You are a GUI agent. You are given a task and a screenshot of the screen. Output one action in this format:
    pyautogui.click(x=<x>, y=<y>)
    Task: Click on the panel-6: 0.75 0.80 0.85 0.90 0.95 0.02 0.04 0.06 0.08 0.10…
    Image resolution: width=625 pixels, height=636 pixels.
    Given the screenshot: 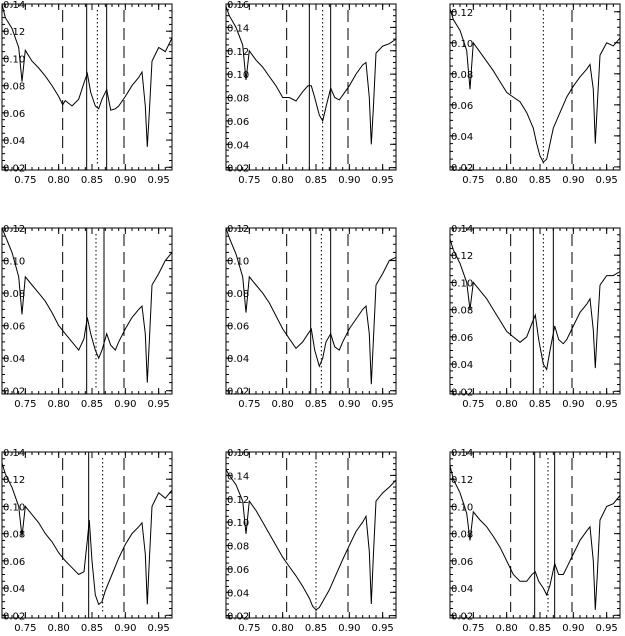 What is the action you would take?
    pyautogui.click(x=535, y=317)
    